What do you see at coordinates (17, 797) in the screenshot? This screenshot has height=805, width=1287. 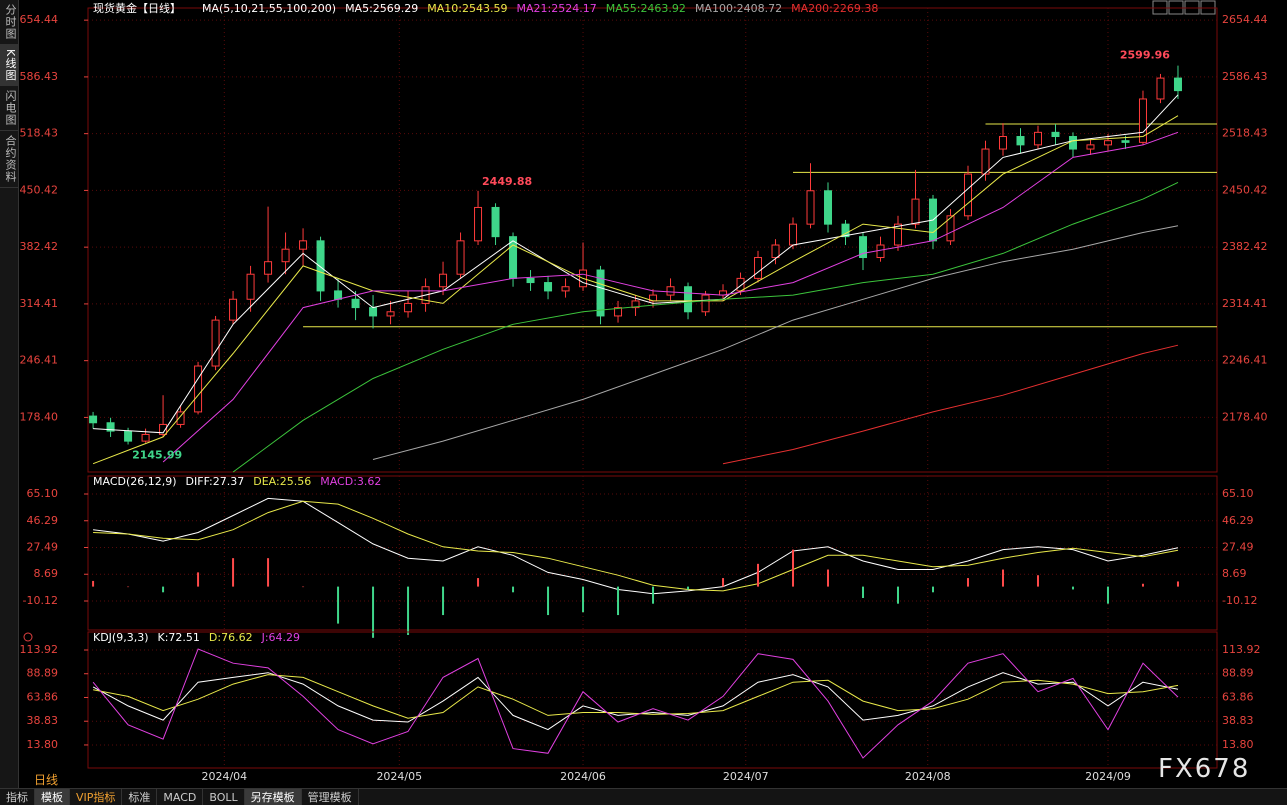 I see `tab: 指标` at bounding box center [17, 797].